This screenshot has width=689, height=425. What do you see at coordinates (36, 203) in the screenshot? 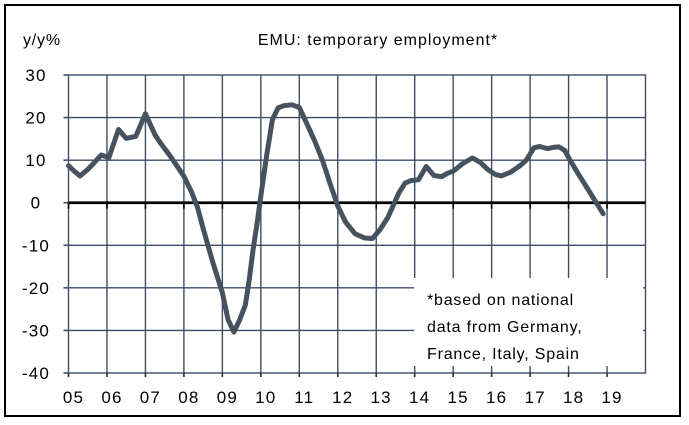
I see `y-tick-label: 0` at bounding box center [36, 203].